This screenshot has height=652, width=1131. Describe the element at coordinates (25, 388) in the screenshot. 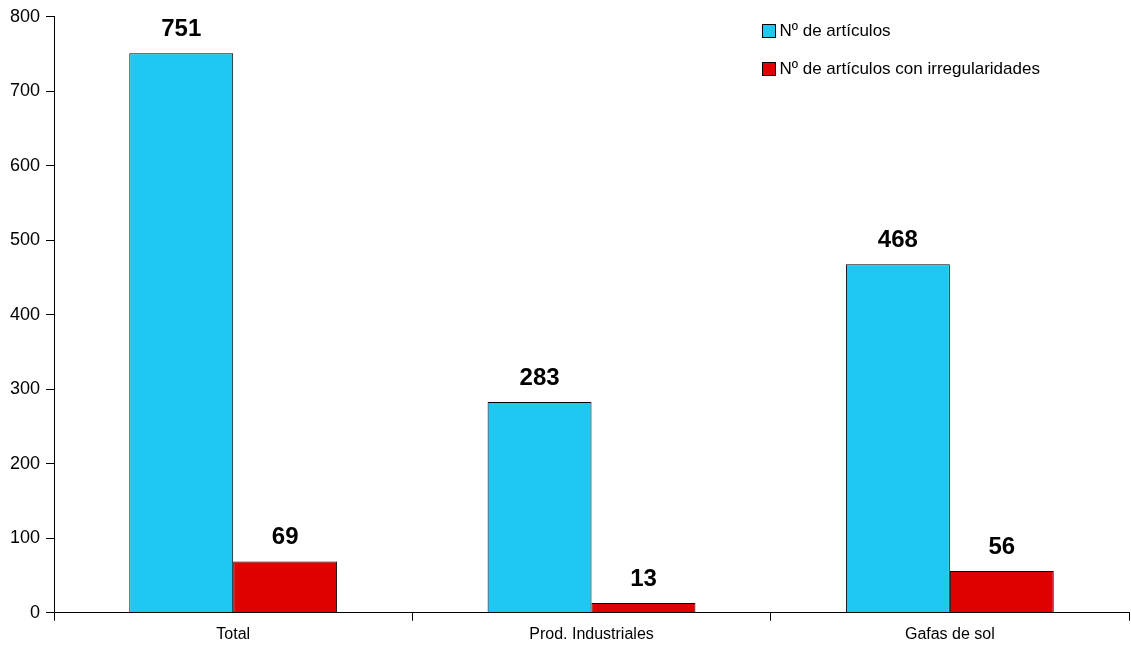

I see `y-tick-label: 300` at that location.